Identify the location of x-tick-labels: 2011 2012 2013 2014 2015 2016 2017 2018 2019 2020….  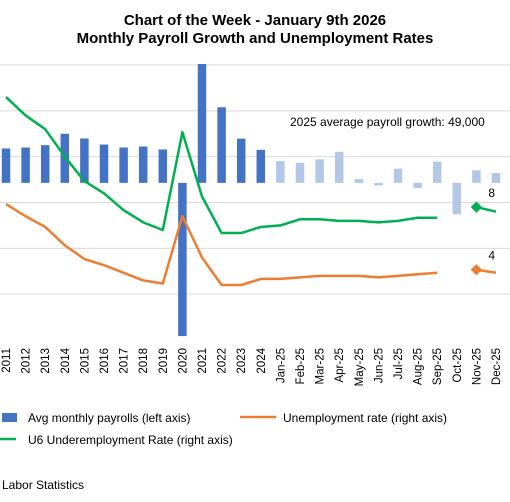
(252, 366).